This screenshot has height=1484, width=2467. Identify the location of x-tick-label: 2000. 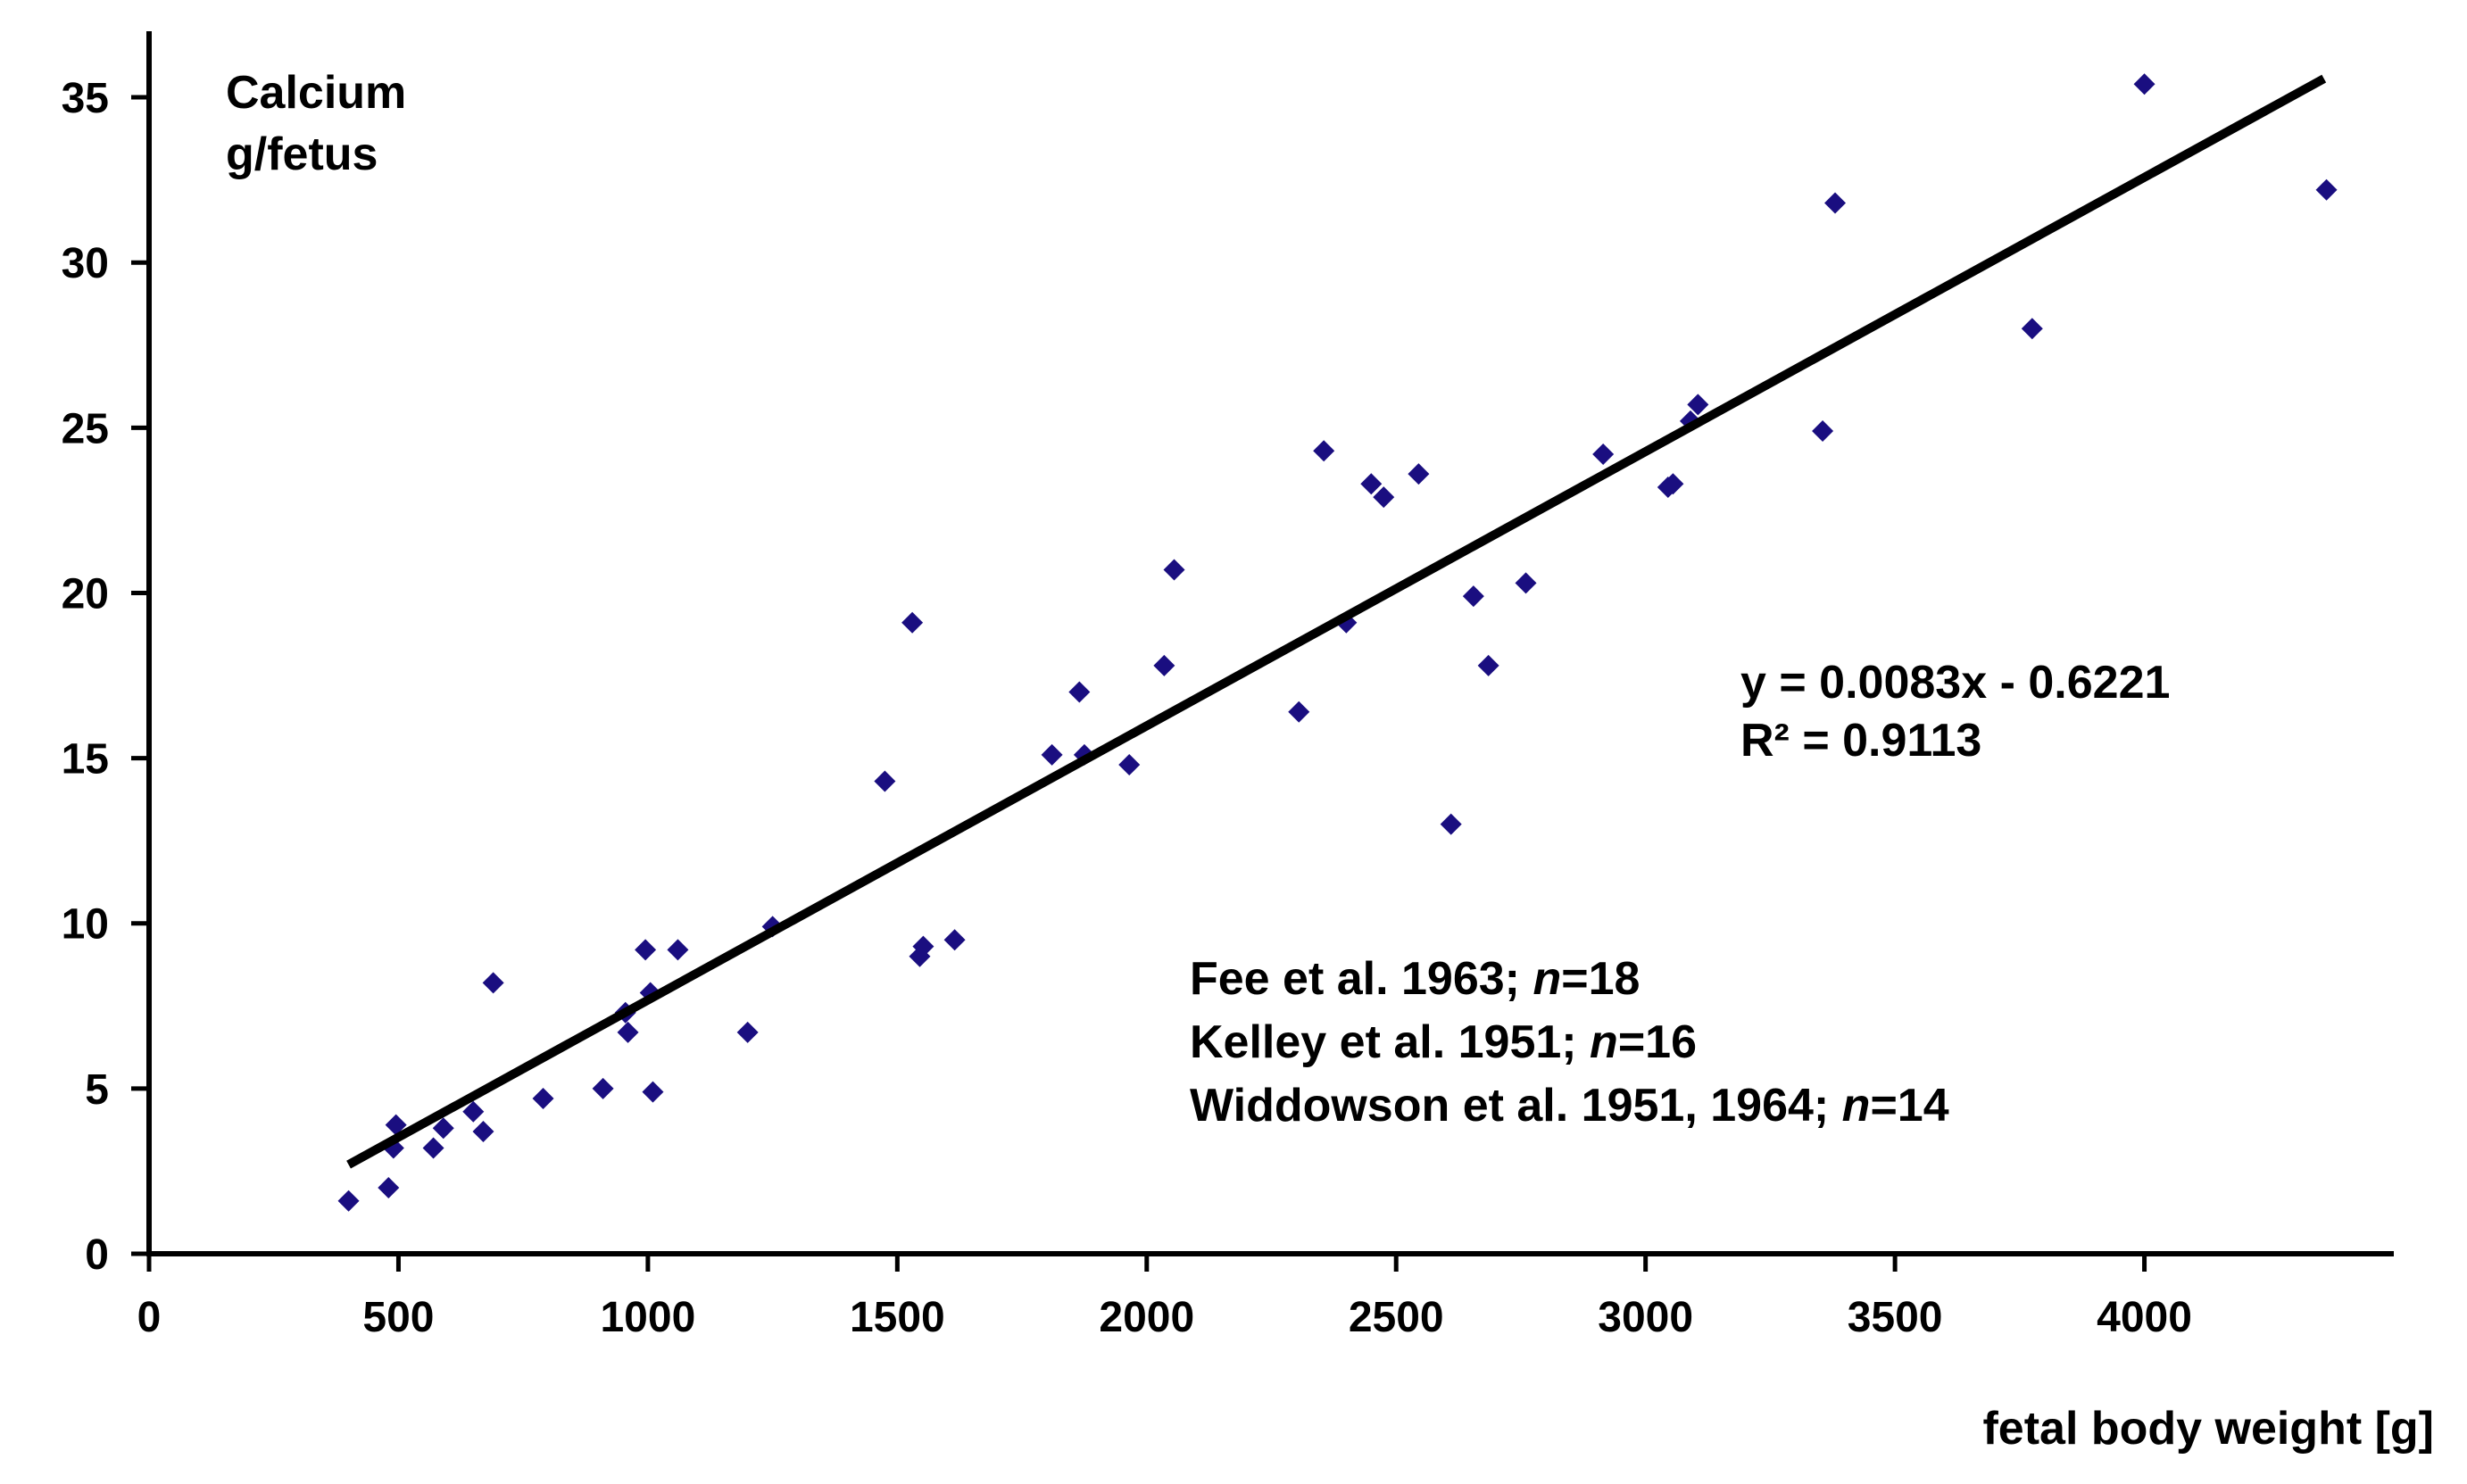
(1146, 1317).